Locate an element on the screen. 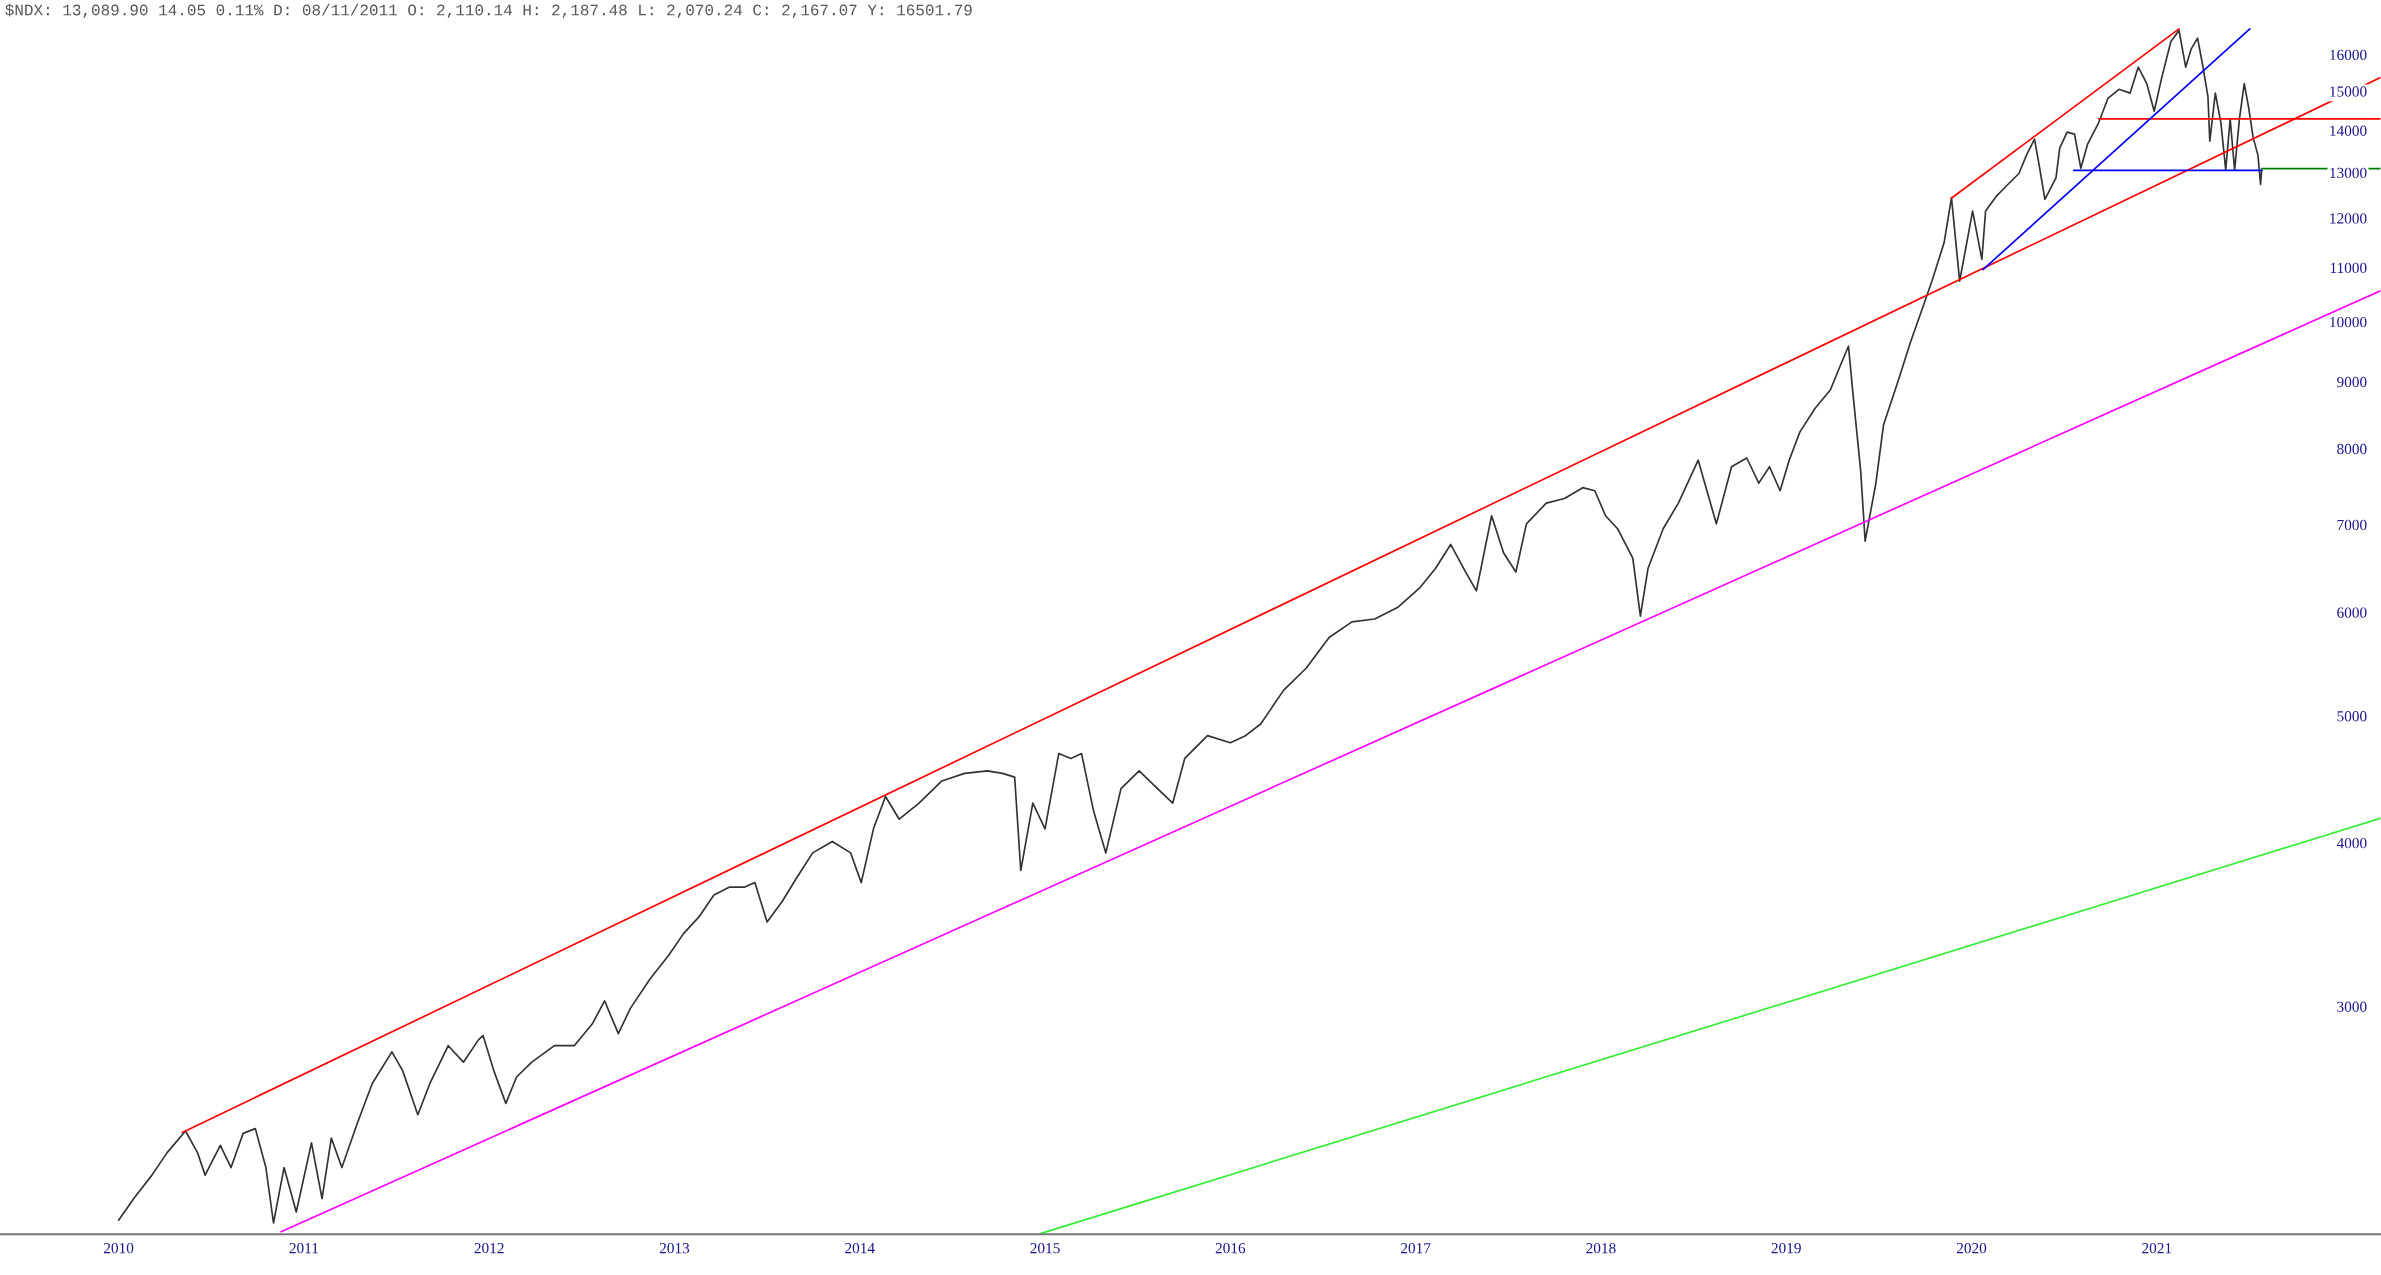  y-tick-label: 10000 is located at coordinates (2348, 322).